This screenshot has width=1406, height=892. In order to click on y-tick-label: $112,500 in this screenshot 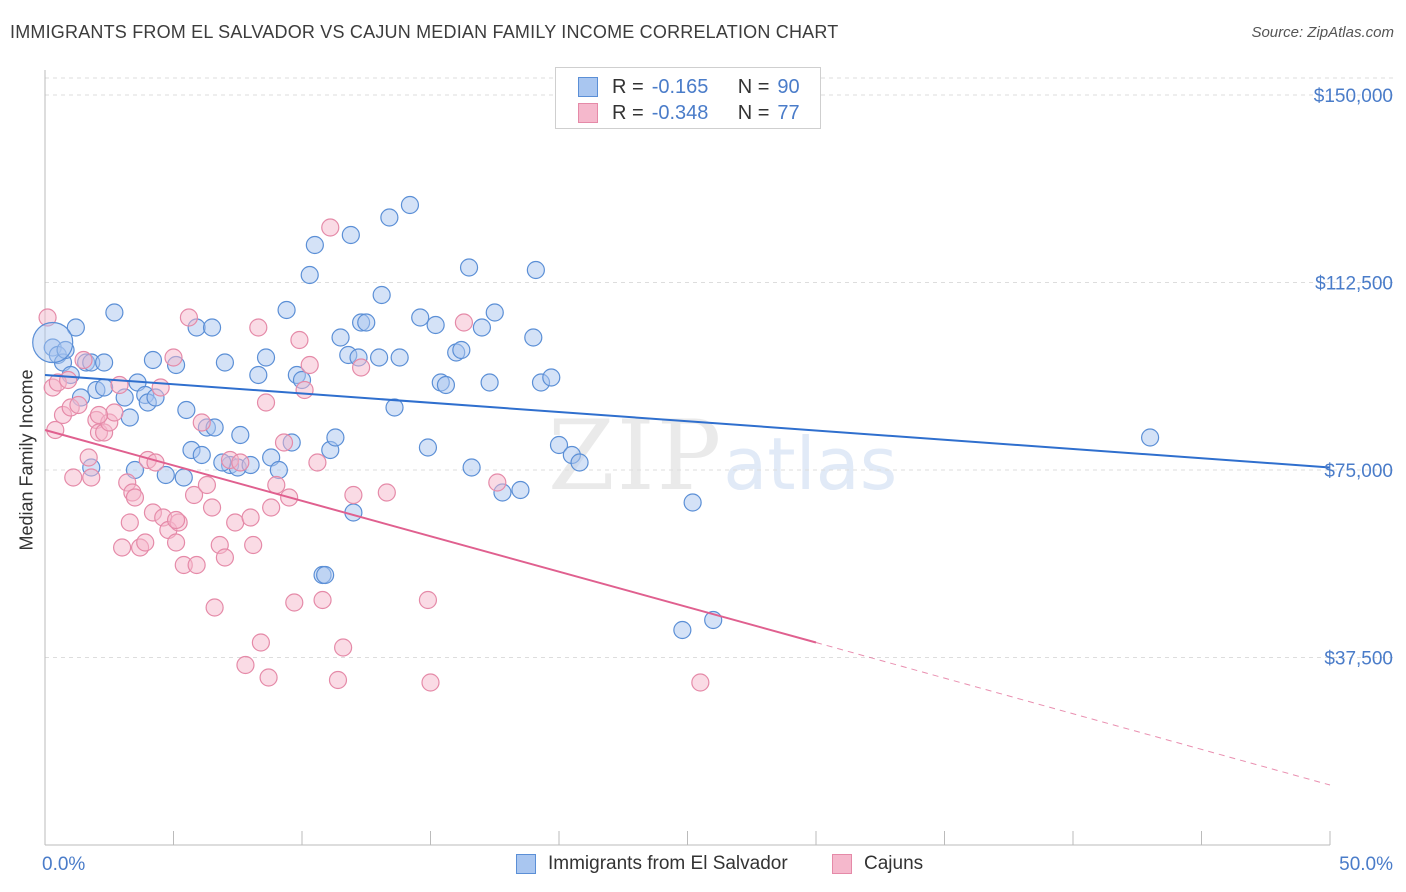, I will do `click(1354, 284)`.